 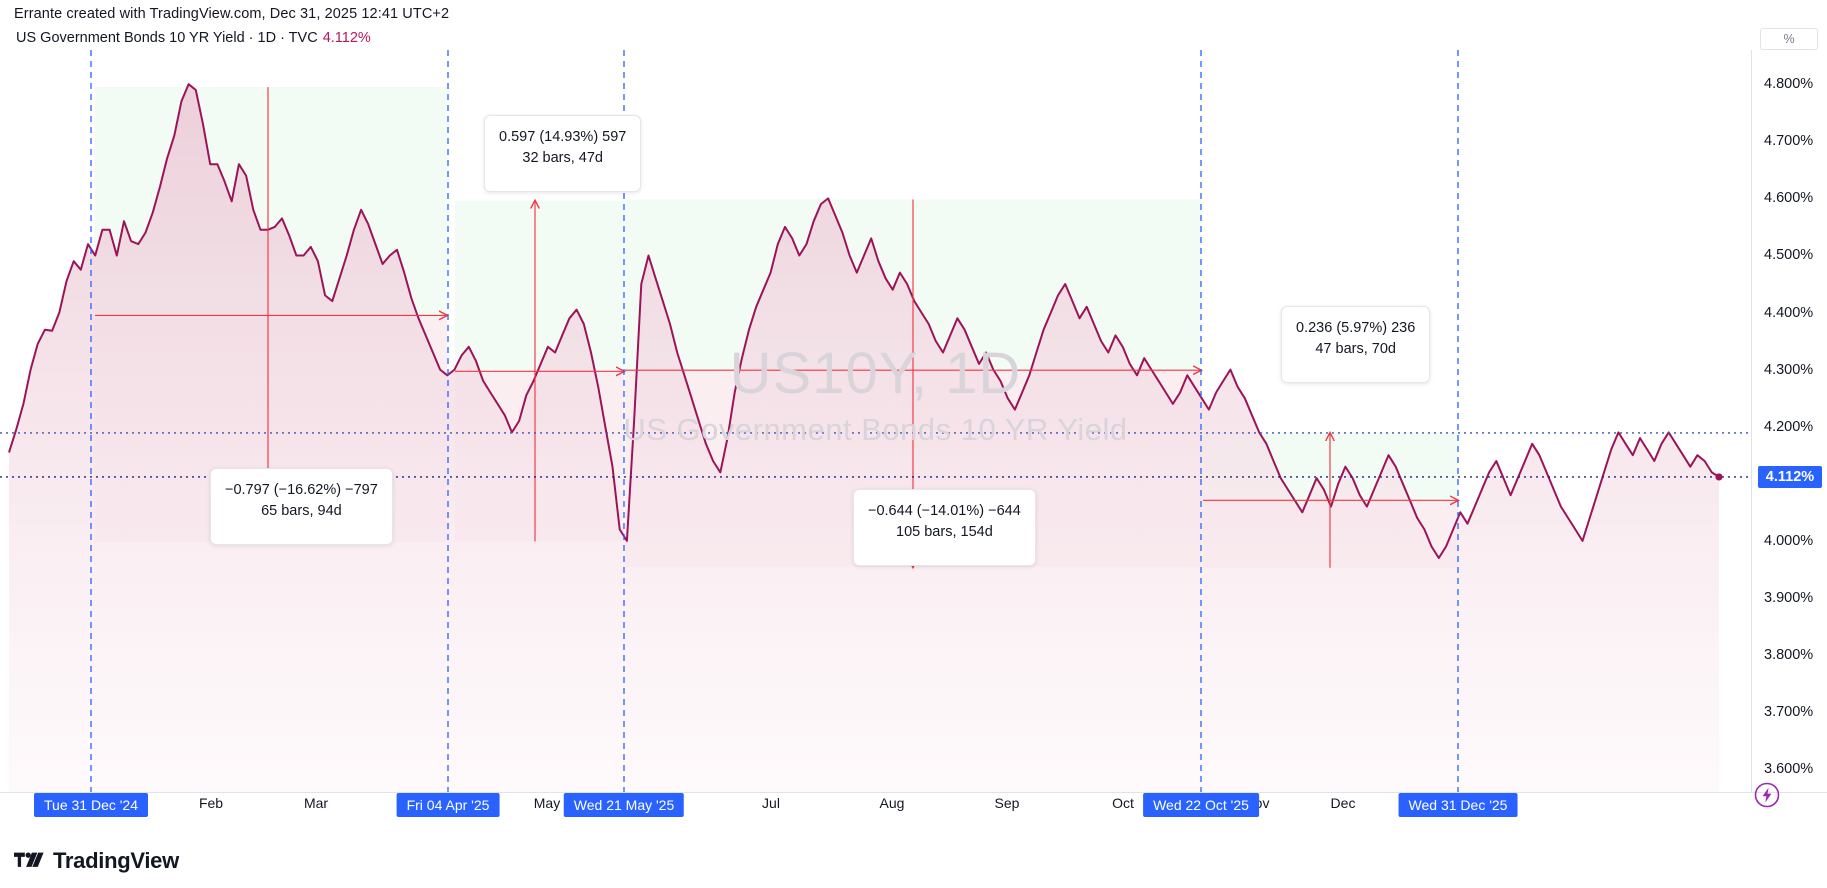 What do you see at coordinates (29, 859) in the screenshot?
I see `tradingview-mark-icon` at bounding box center [29, 859].